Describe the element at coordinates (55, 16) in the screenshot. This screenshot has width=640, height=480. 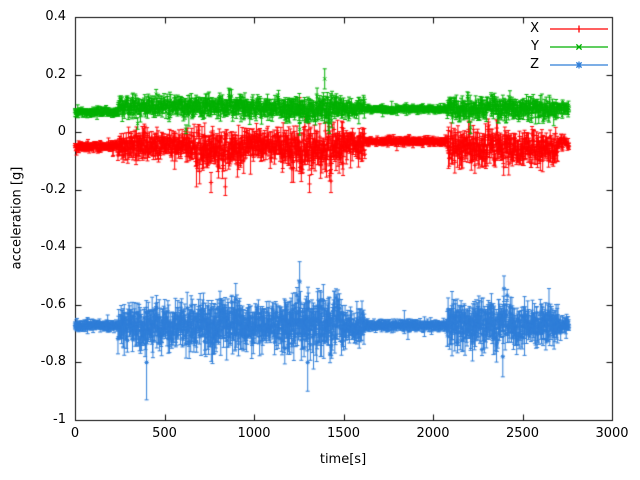
I see `y-tick-label: 0.4` at that location.